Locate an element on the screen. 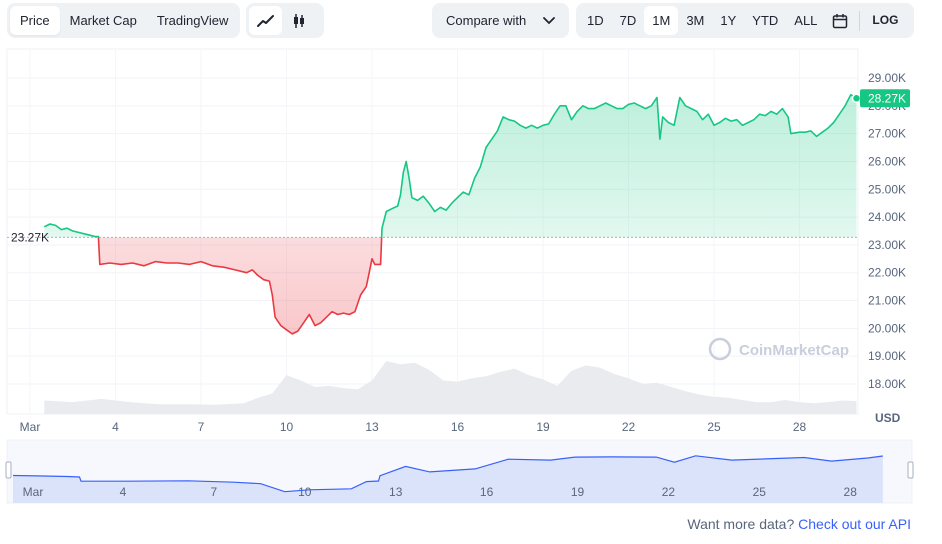  volume-series is located at coordinates (450, 387).